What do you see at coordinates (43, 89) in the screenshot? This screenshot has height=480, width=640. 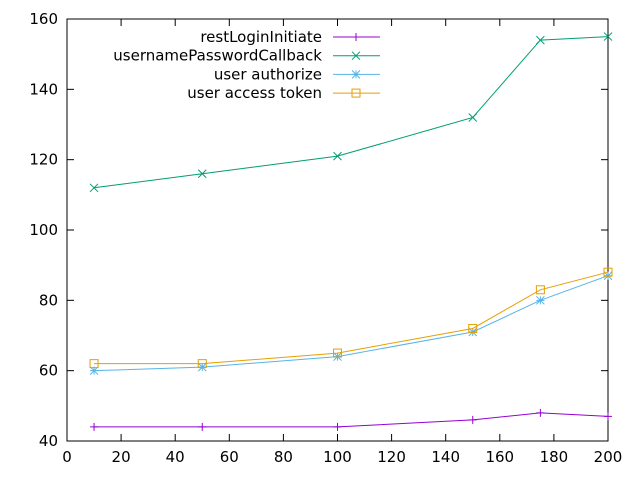 I see `y-tick-label: 140` at bounding box center [43, 89].